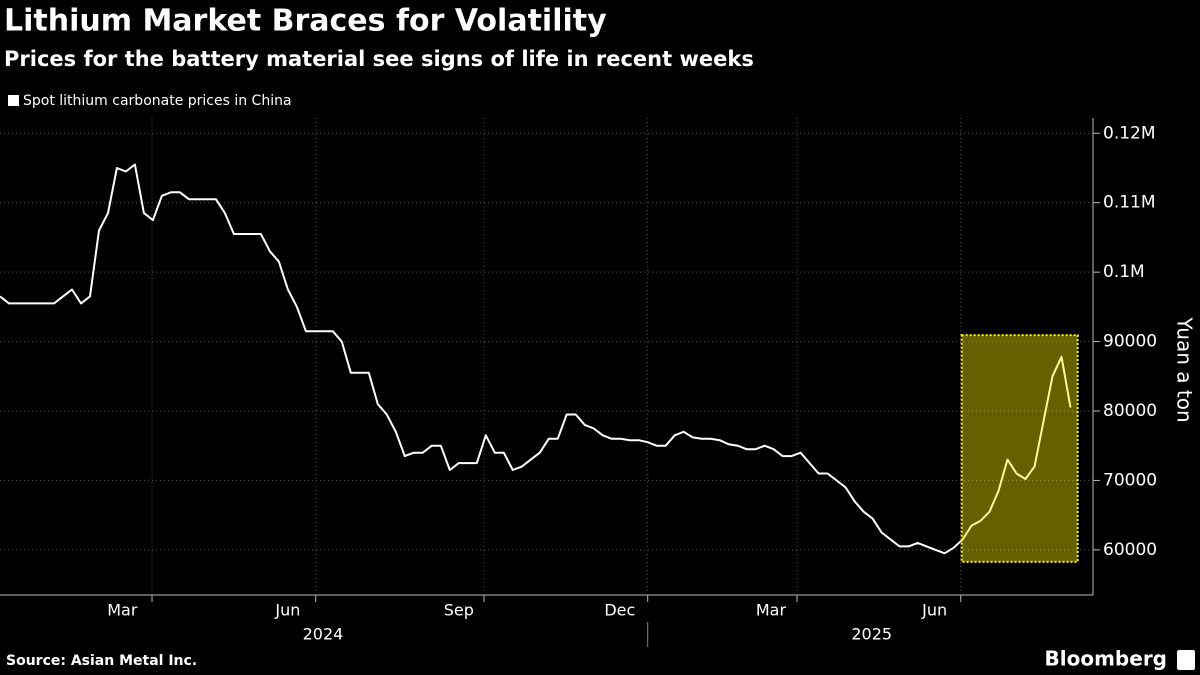 The image size is (1200, 675). I want to click on y-tick-label: 80000, so click(1130, 411).